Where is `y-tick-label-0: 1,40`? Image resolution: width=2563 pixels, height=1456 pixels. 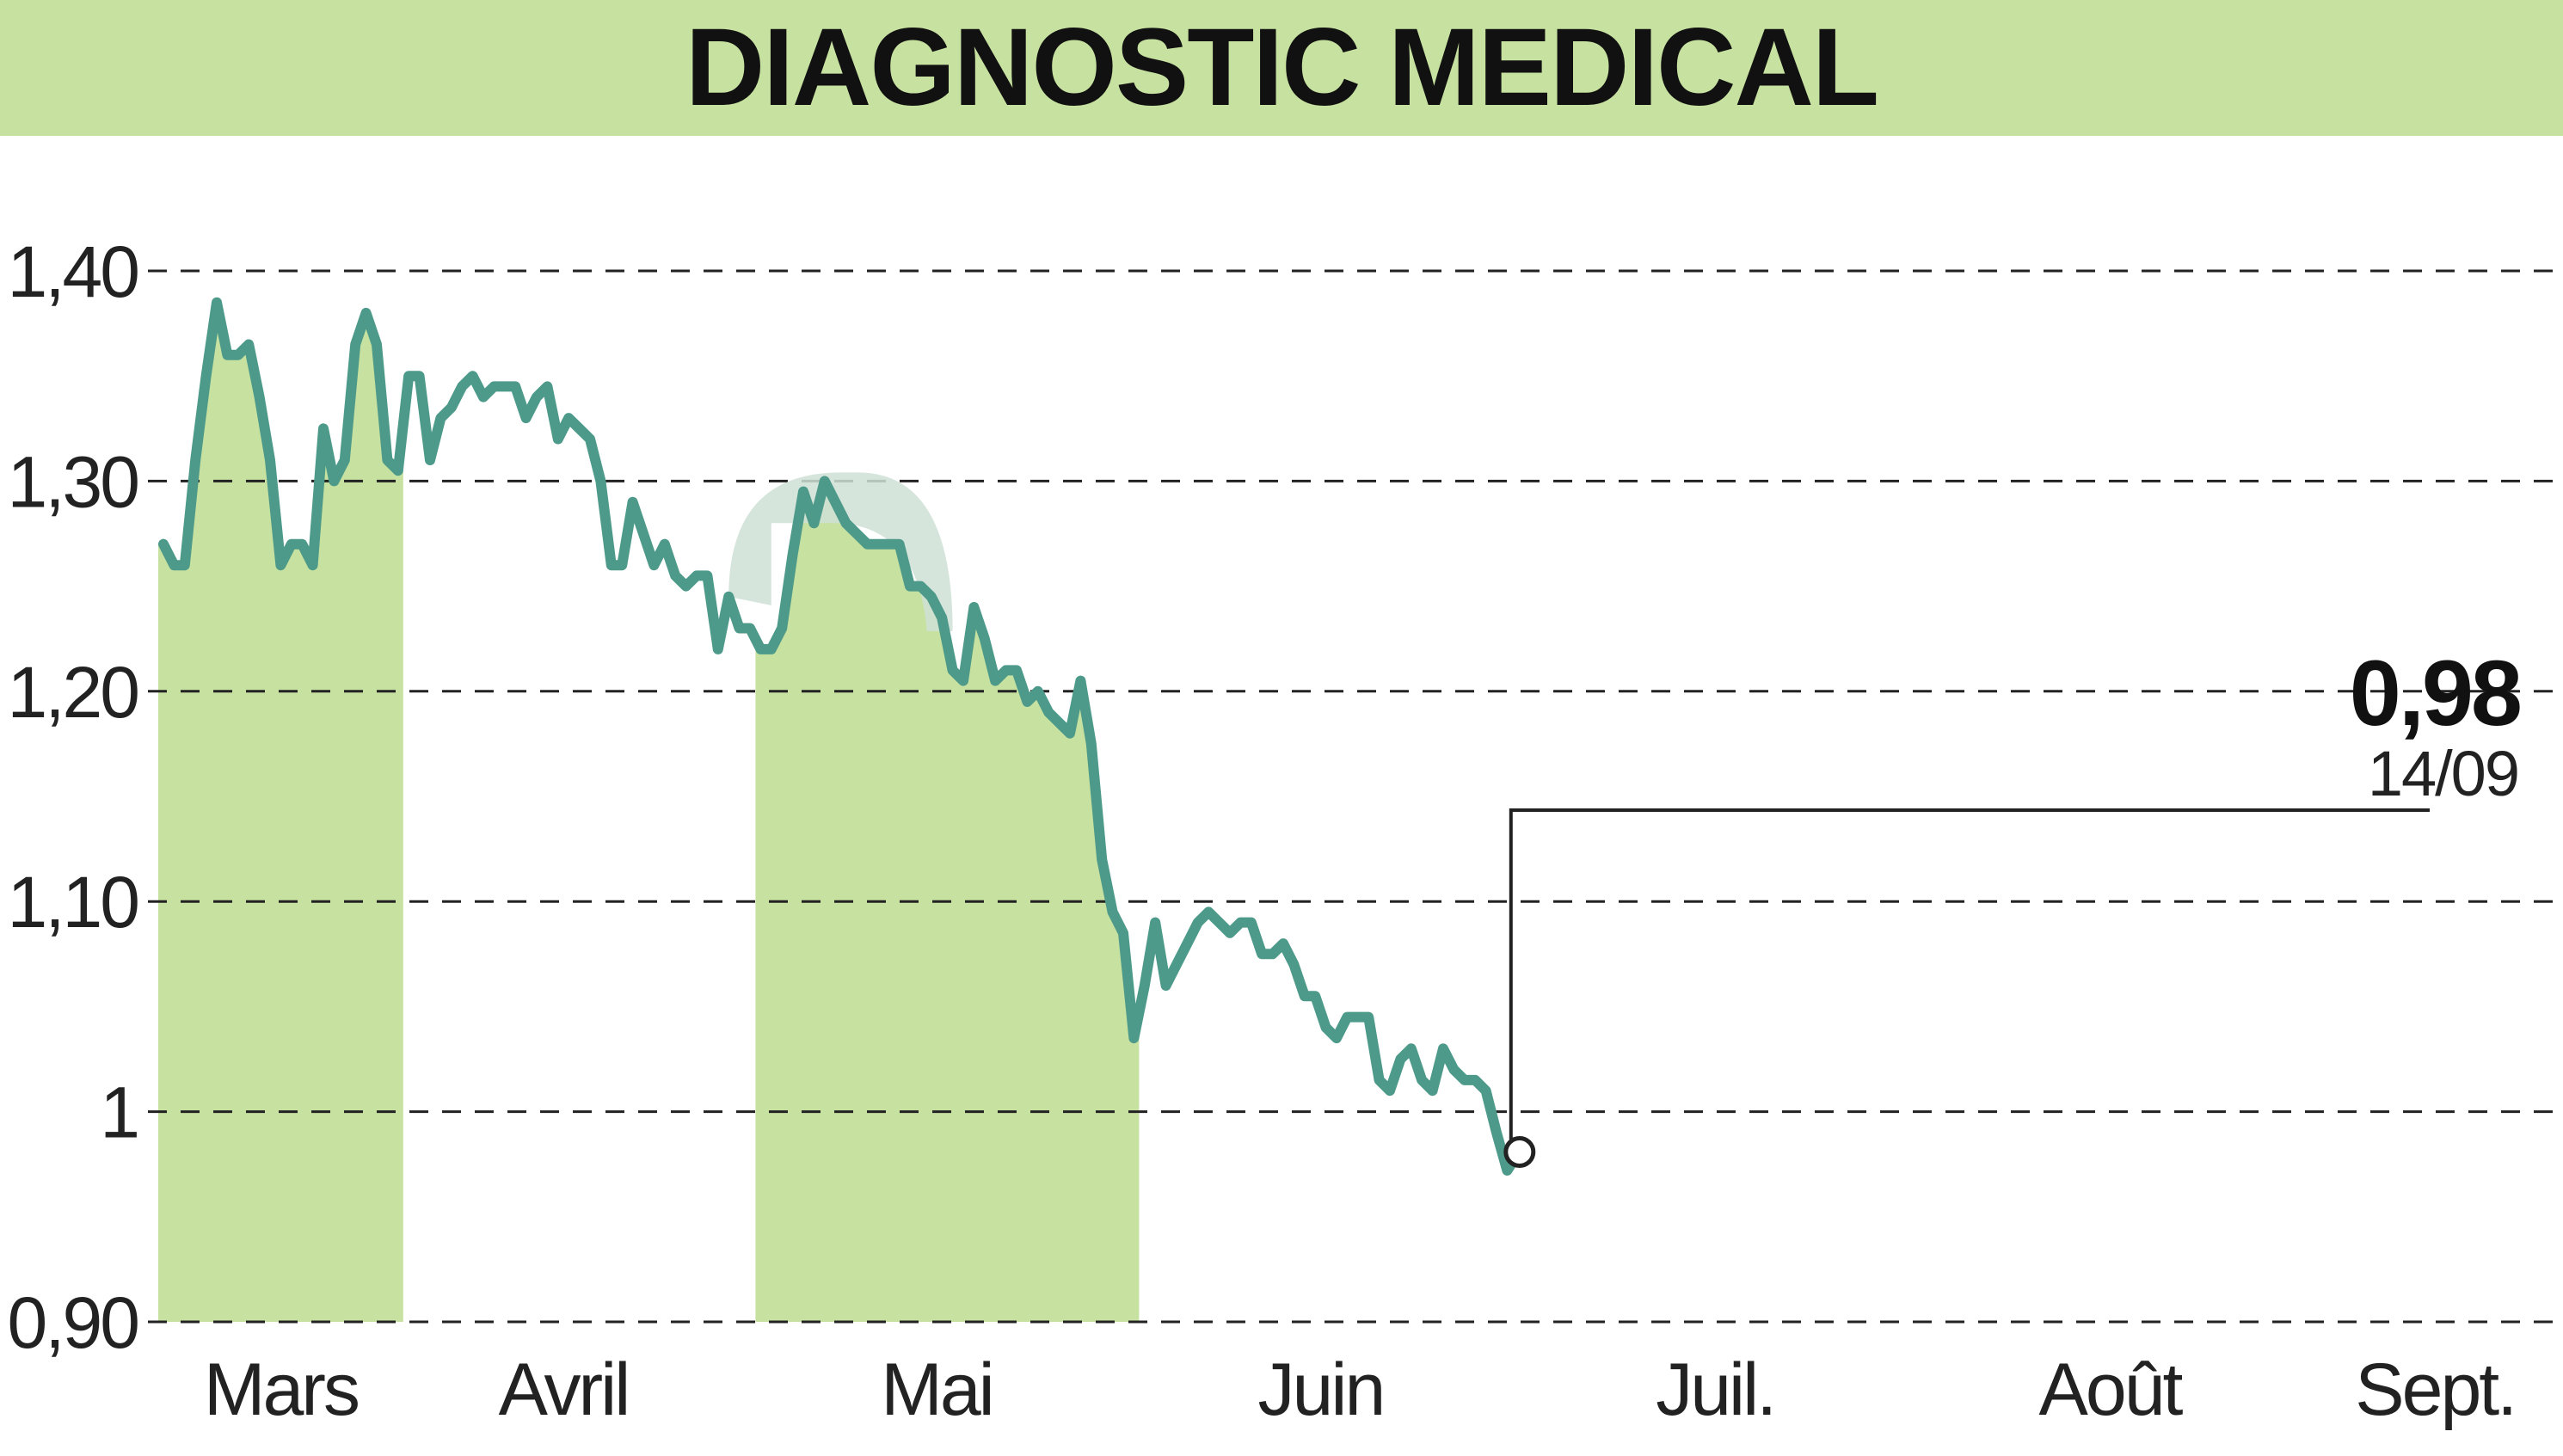 y-tick-label-0: 1,40 is located at coordinates (73, 272).